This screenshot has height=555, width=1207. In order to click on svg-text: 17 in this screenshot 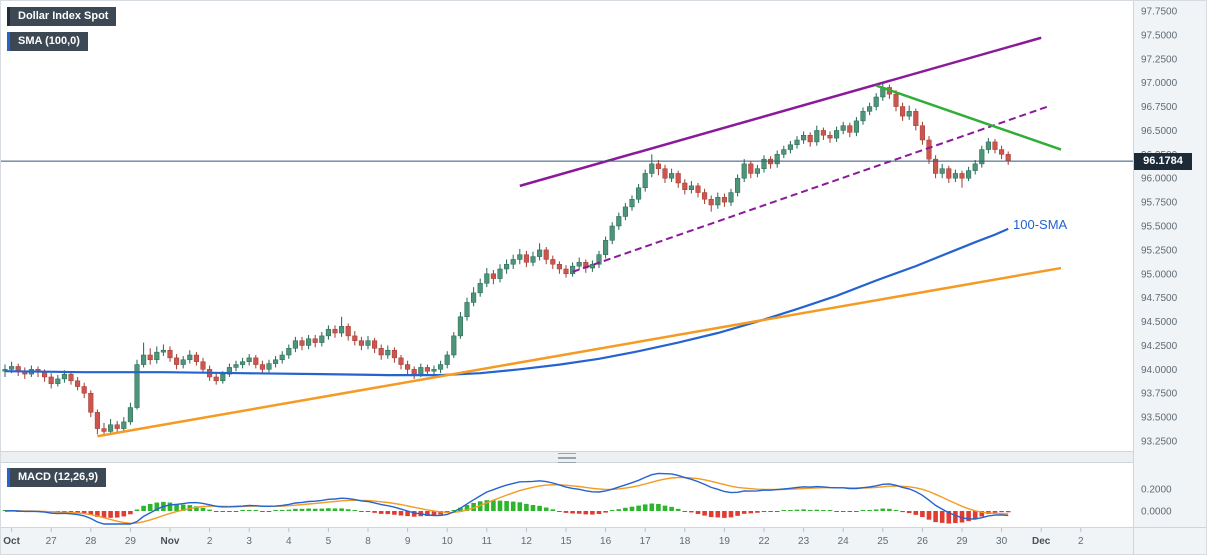, I will do `click(646, 541)`.